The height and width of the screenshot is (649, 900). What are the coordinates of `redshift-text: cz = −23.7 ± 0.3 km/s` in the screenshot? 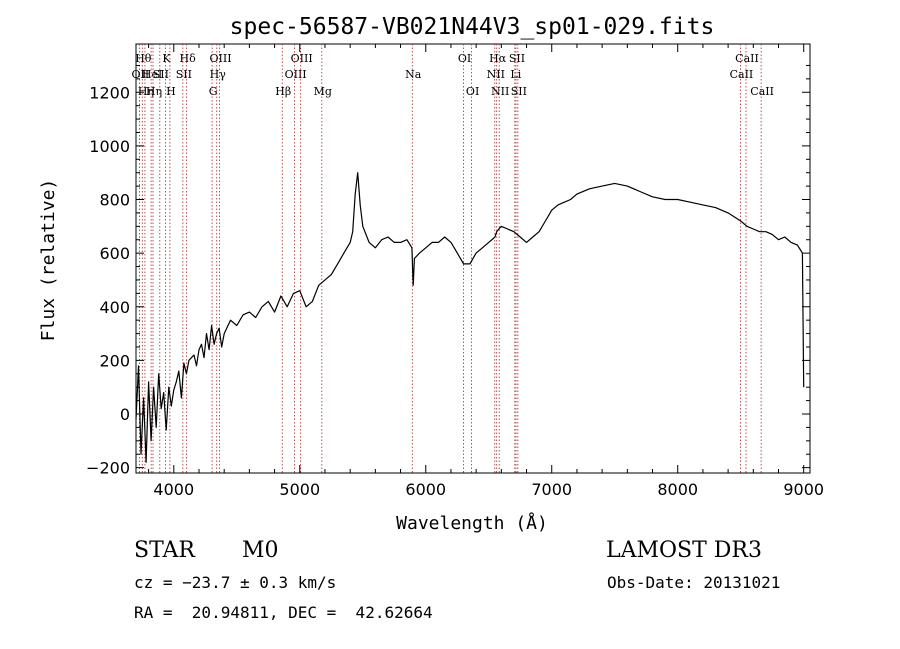 It's located at (235, 582).